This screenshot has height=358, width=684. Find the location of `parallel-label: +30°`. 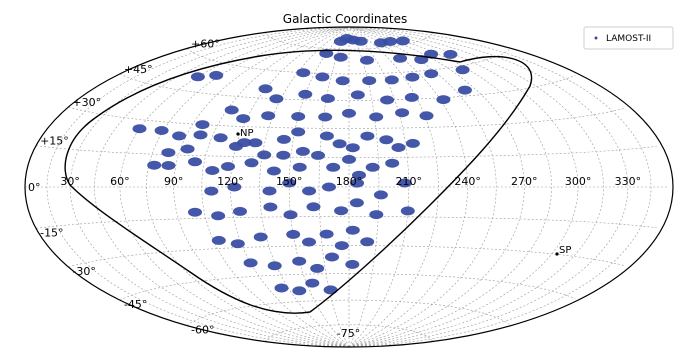

parallel-label: +30° is located at coordinates (86, 102).